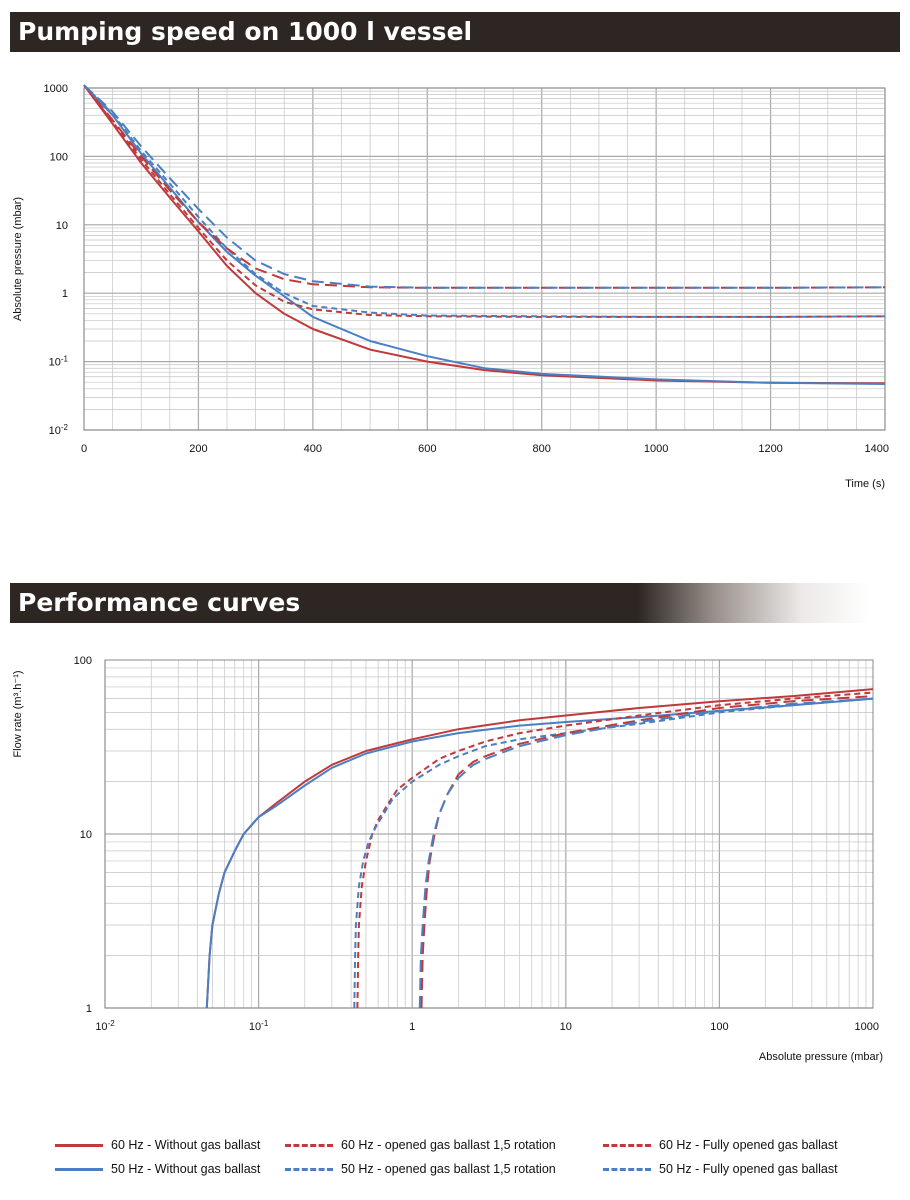 This screenshot has width=910, height=1200. I want to click on x-tick-label: 10⁻¹, so click(259, 1026).